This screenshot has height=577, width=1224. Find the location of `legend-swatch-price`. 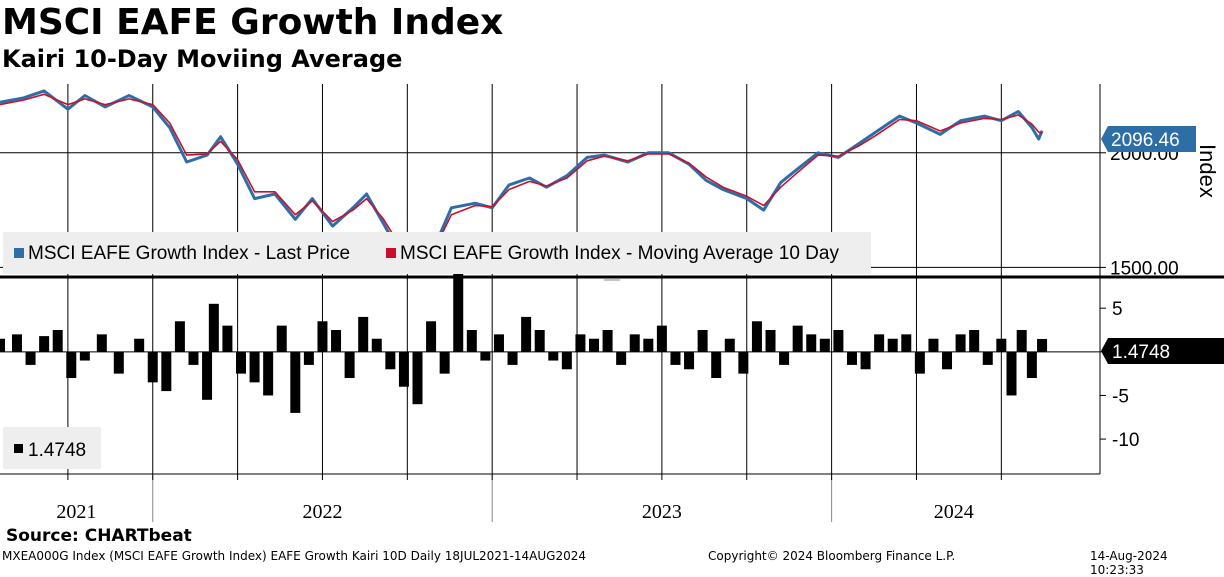

legend-swatch-price is located at coordinates (19, 253).